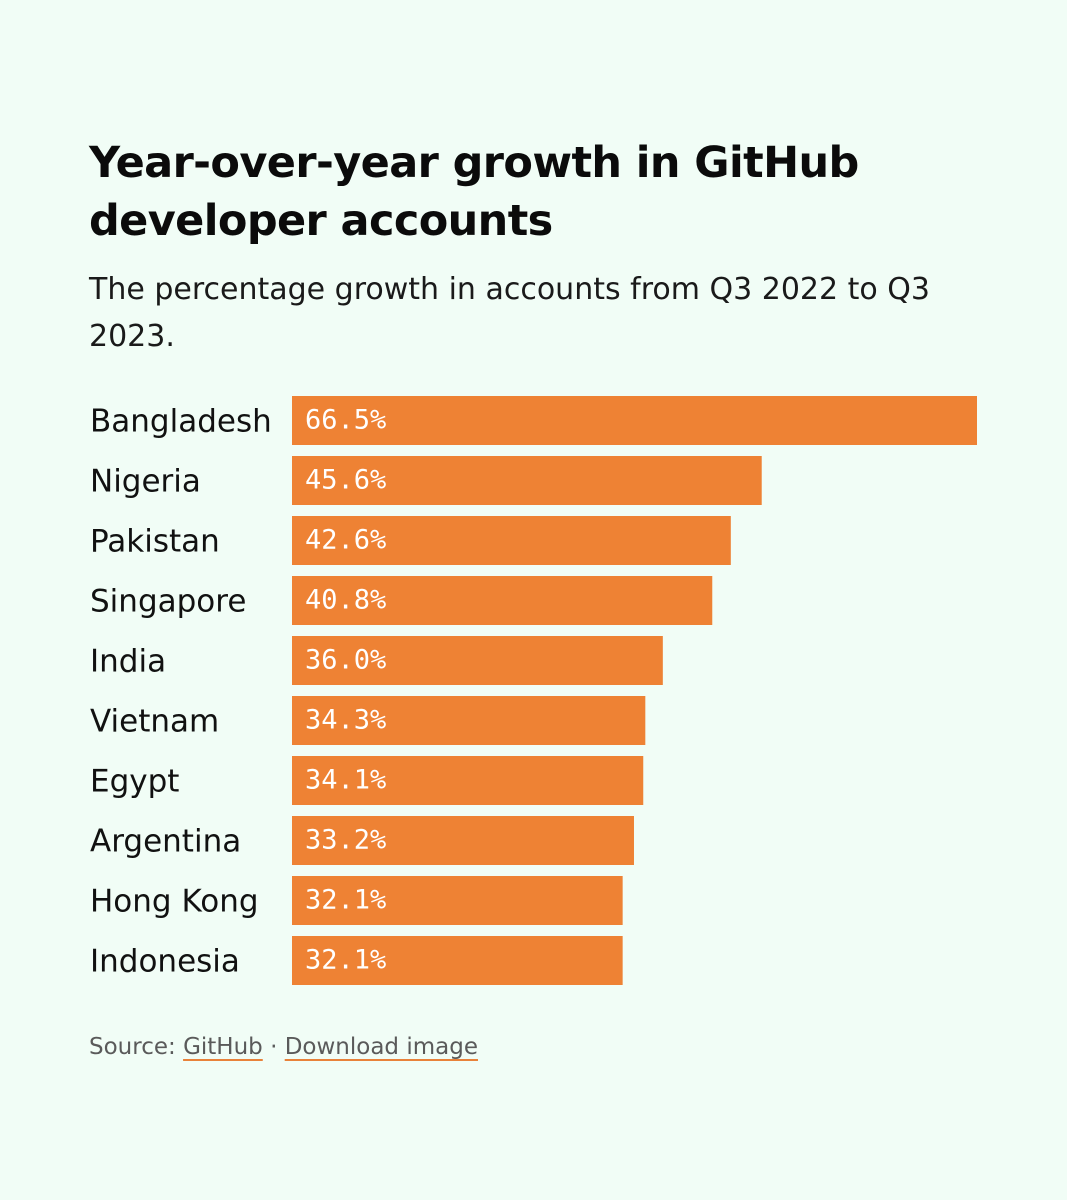 The height and width of the screenshot is (1200, 1067). What do you see at coordinates (223, 1047) in the screenshot?
I see `source-link: GitHub` at bounding box center [223, 1047].